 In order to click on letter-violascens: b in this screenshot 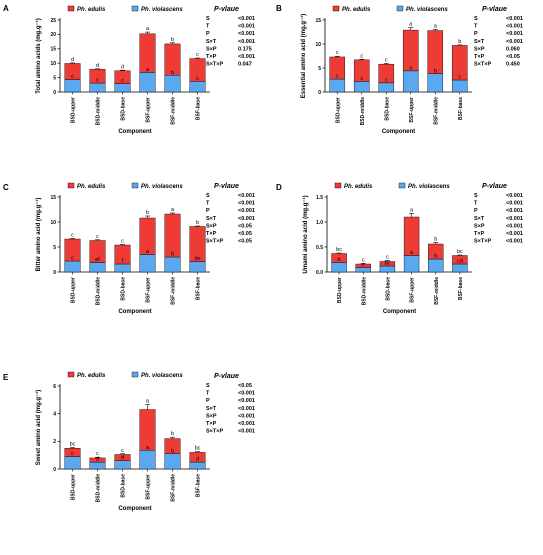, I will do `click(172, 73)`.